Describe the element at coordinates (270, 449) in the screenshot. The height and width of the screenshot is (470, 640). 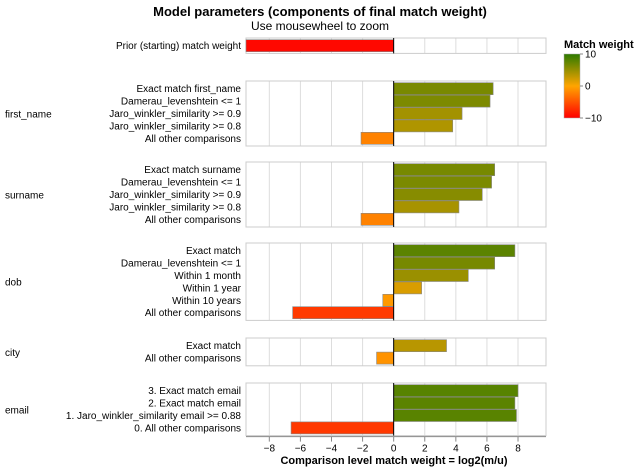
I see `x-tick-label: −8` at that location.